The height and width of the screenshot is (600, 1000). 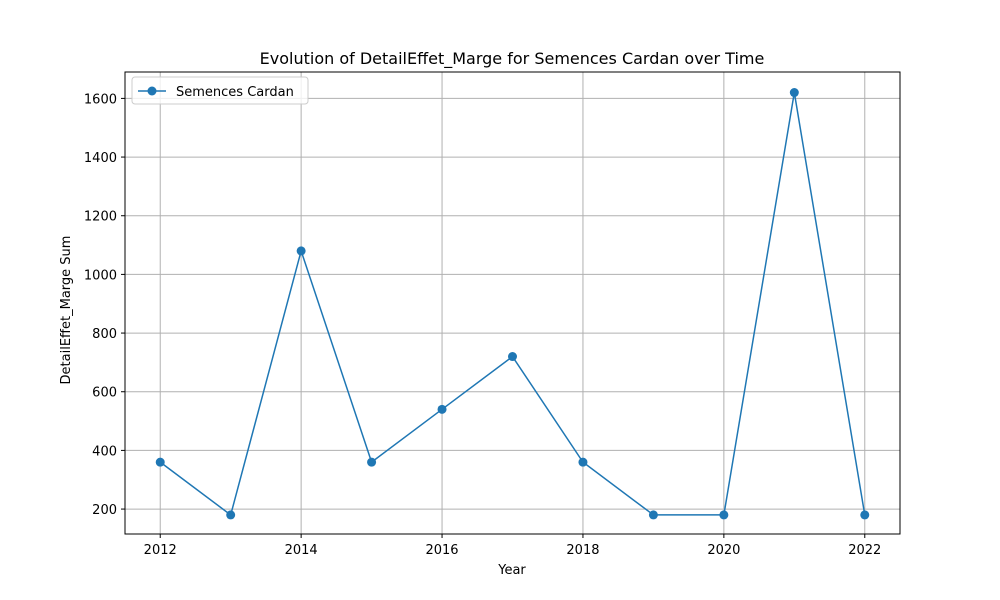 I want to click on x-tick-label: 2014, so click(x=301, y=550).